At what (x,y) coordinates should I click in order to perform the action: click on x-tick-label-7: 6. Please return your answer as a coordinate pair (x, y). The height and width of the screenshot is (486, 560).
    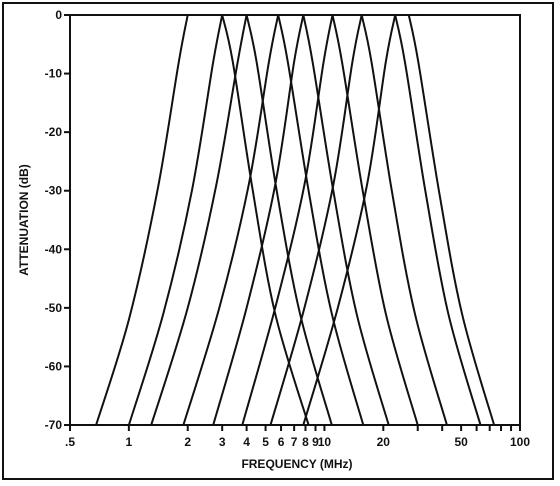
    Looking at the image, I should click on (281, 442).